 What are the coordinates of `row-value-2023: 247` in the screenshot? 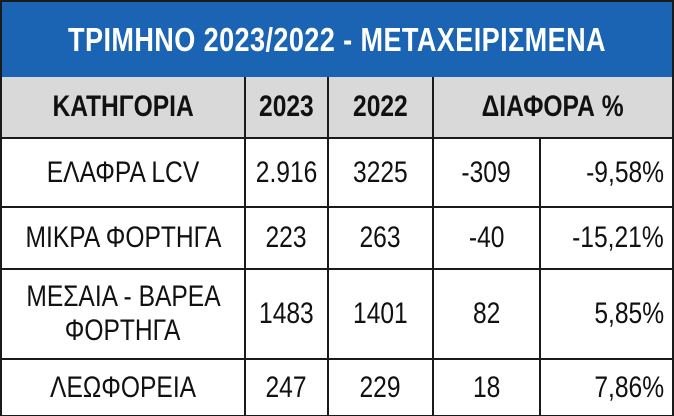 It's located at (286, 386).